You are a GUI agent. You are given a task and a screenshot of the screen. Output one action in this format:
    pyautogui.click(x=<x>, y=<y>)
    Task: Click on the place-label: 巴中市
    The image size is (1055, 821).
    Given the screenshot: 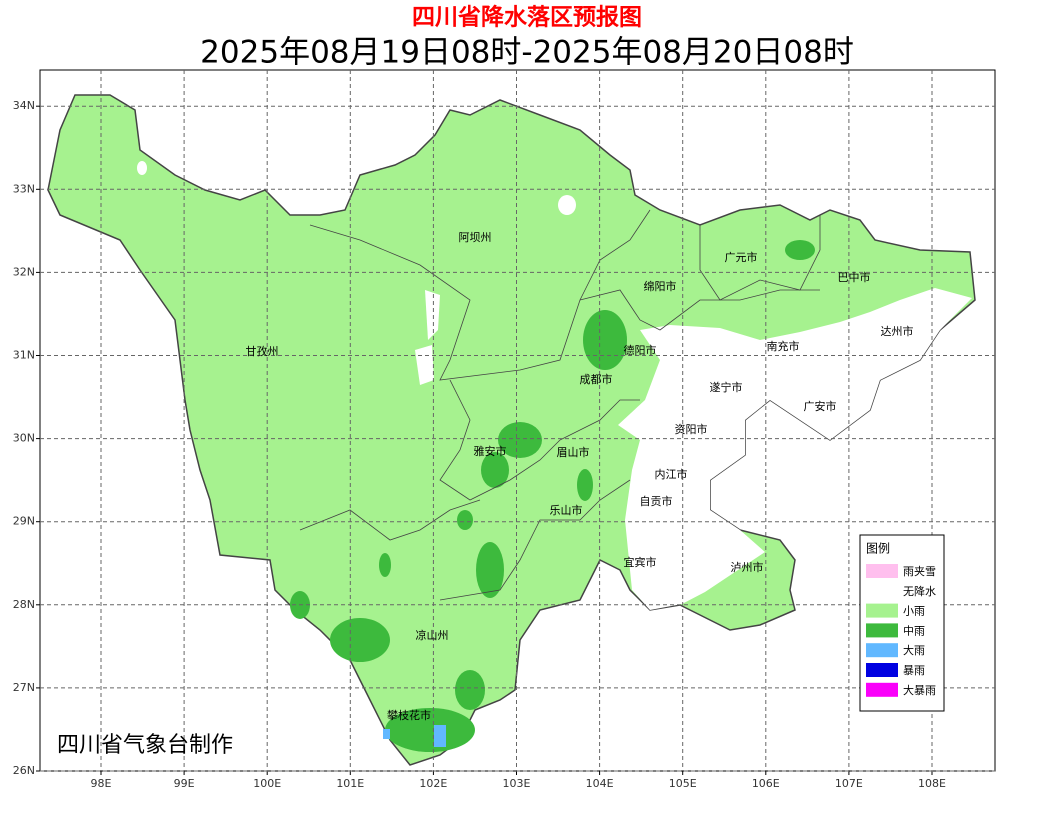 What is the action you would take?
    pyautogui.click(x=854, y=277)
    